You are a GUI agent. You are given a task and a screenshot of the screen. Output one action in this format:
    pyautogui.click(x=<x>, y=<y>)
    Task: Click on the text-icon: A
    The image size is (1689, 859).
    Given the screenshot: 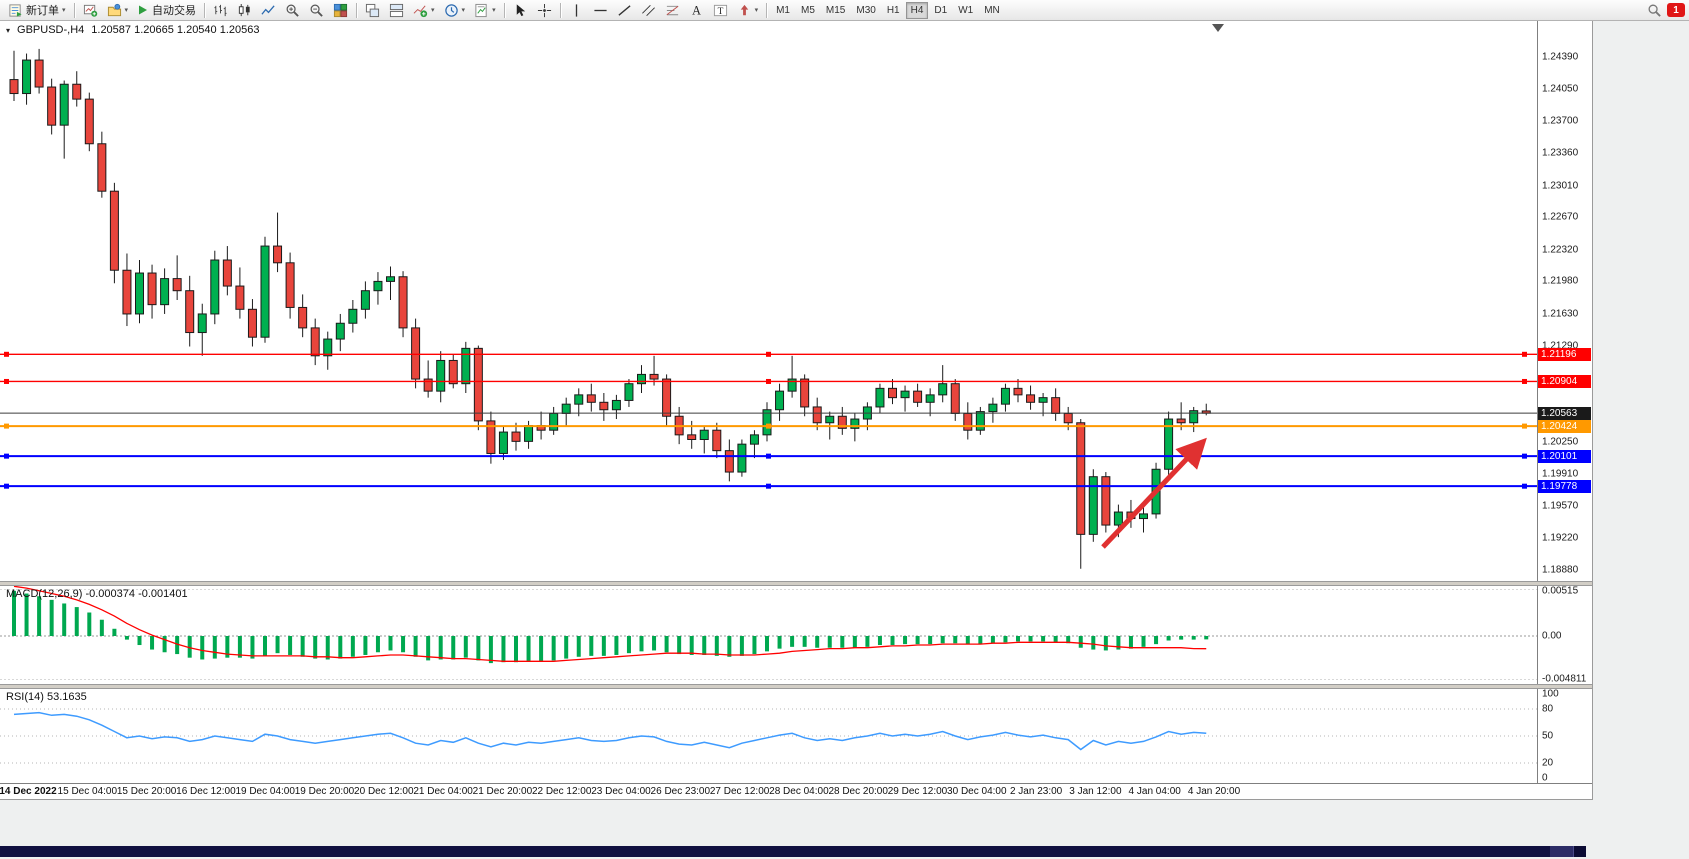 What is the action you would take?
    pyautogui.click(x=696, y=10)
    